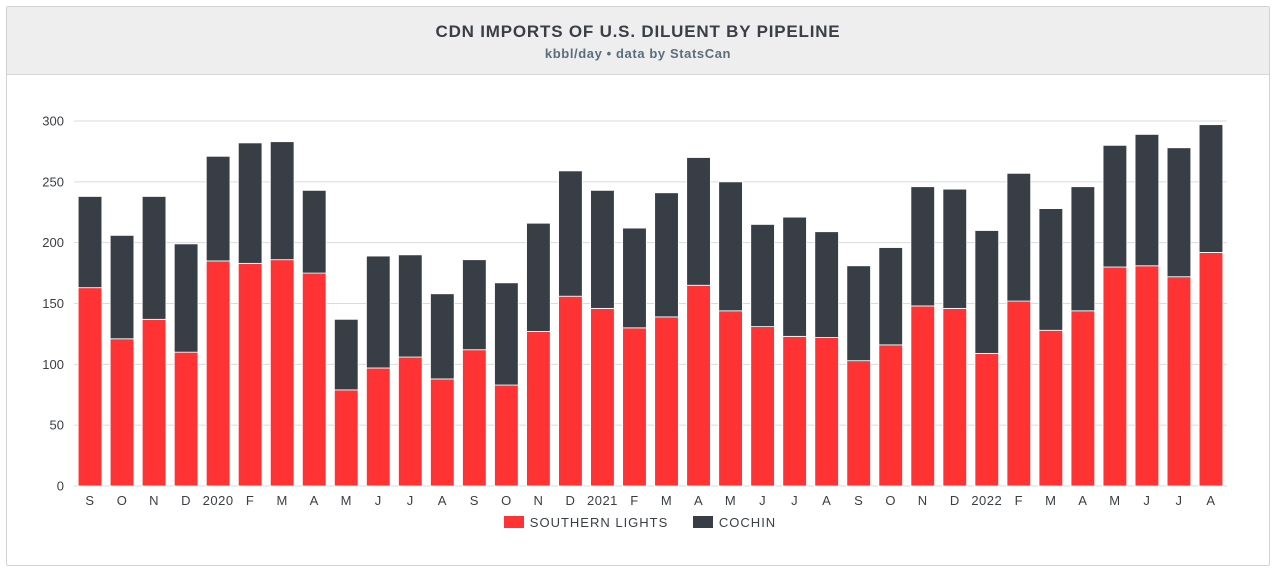 Image resolution: width=1280 pixels, height=572 pixels. I want to click on chart-subtitle: kbbl/day • data by StatsCan, so click(638, 53).